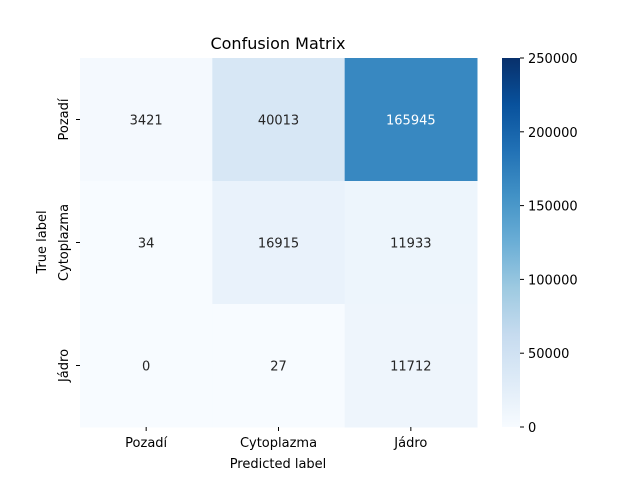 This screenshot has height=480, width=640. What do you see at coordinates (278, 443) in the screenshot?
I see `x-tick-label: Cytoplazma` at bounding box center [278, 443].